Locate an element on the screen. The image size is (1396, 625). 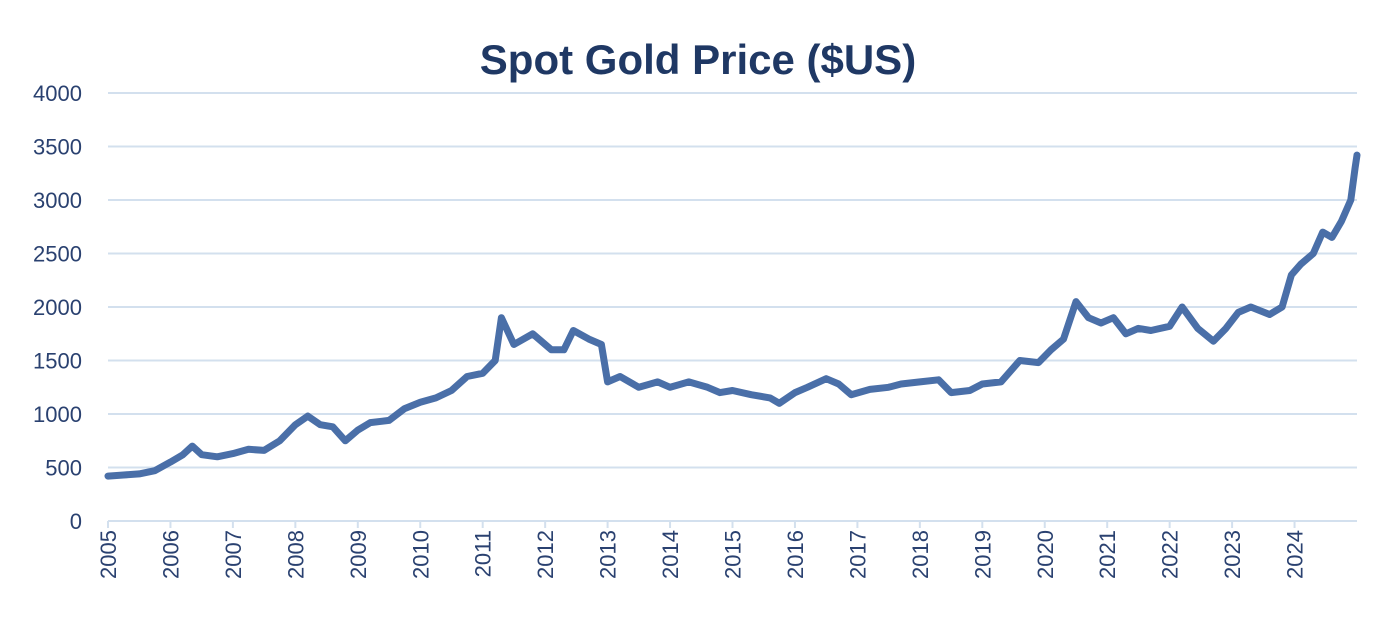
y-tick-label: 0 is located at coordinates (76, 521).